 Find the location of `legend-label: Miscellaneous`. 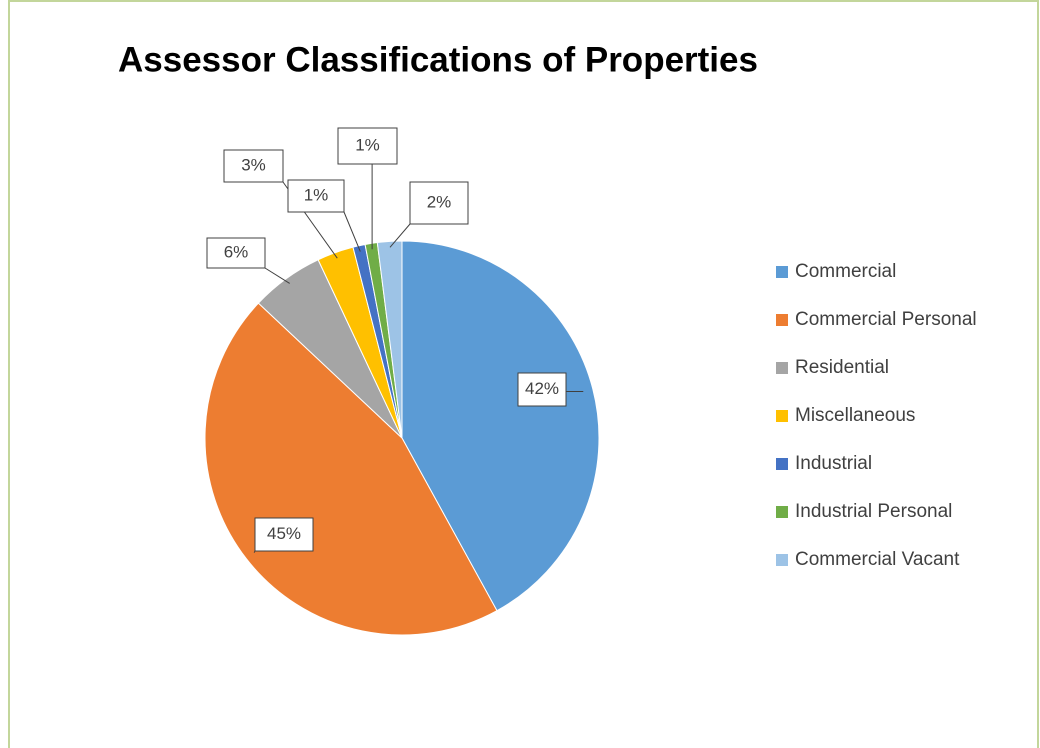

legend-label: Miscellaneous is located at coordinates (855, 415).